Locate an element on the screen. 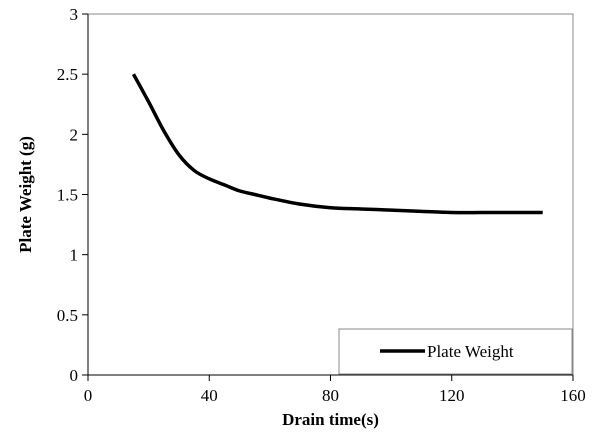  y-tick-label: 1 is located at coordinates (74, 255).